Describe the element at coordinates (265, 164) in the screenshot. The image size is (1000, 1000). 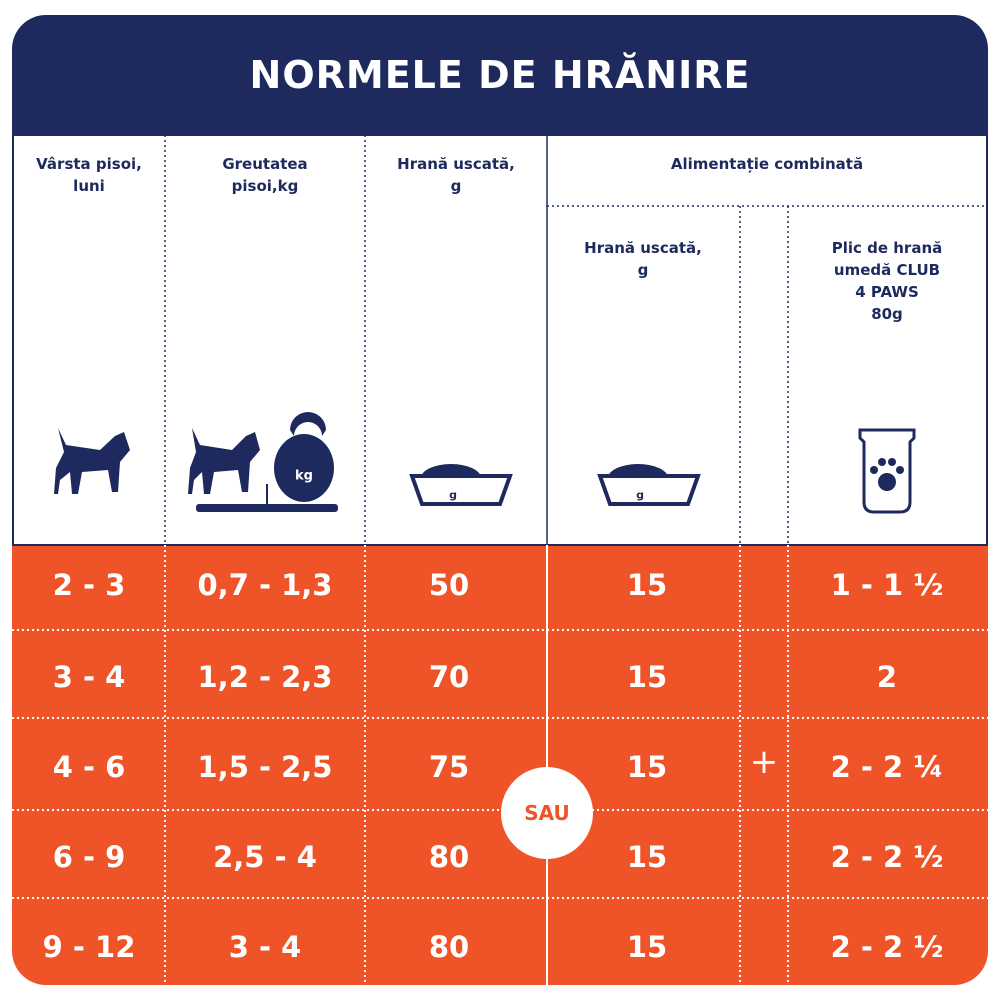
I see `header-label: Greutatea` at that location.